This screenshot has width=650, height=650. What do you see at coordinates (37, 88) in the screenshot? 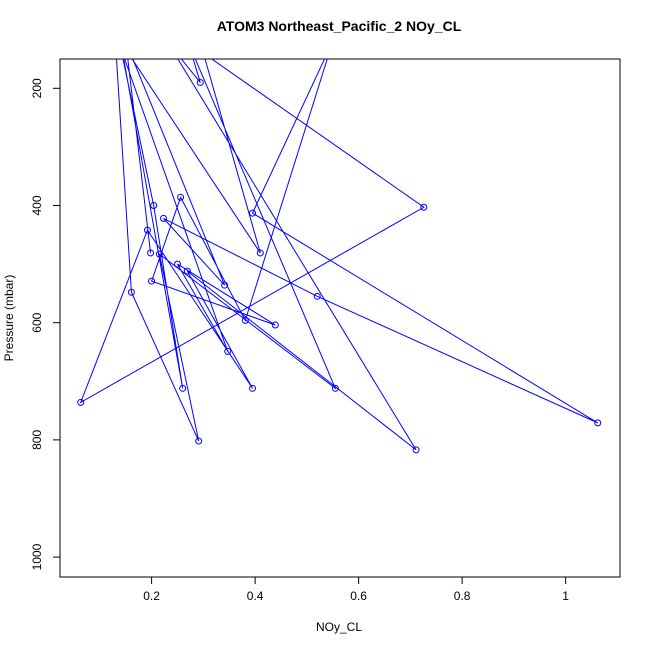
I see `y-tick-label: 200` at bounding box center [37, 88].